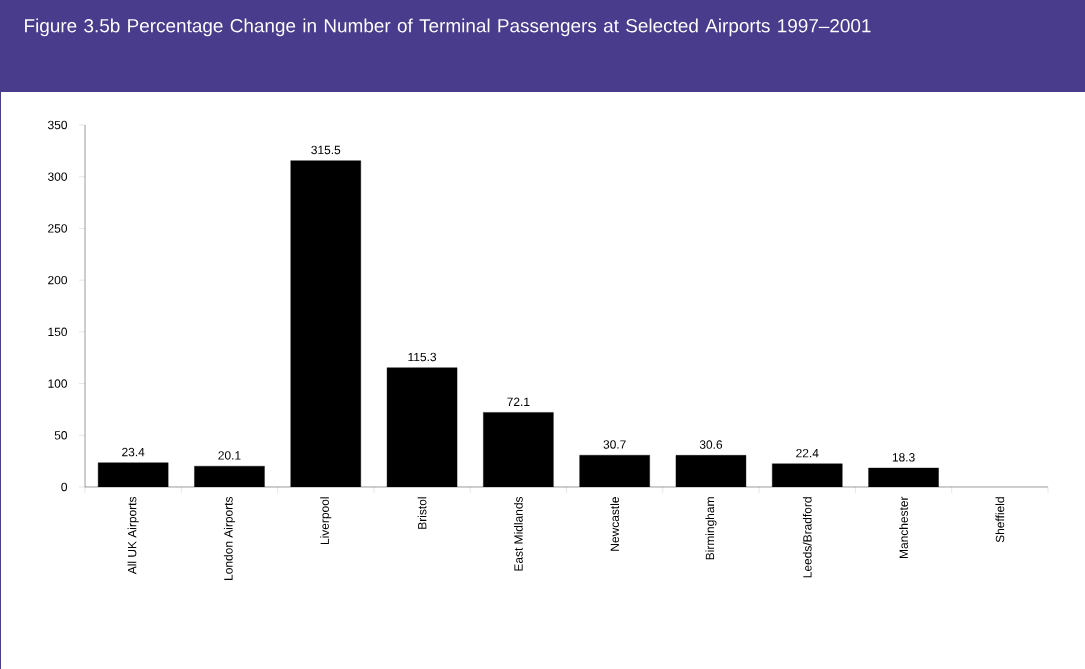 The width and height of the screenshot is (1085, 669). I want to click on data-label: 20.1, so click(229, 455).